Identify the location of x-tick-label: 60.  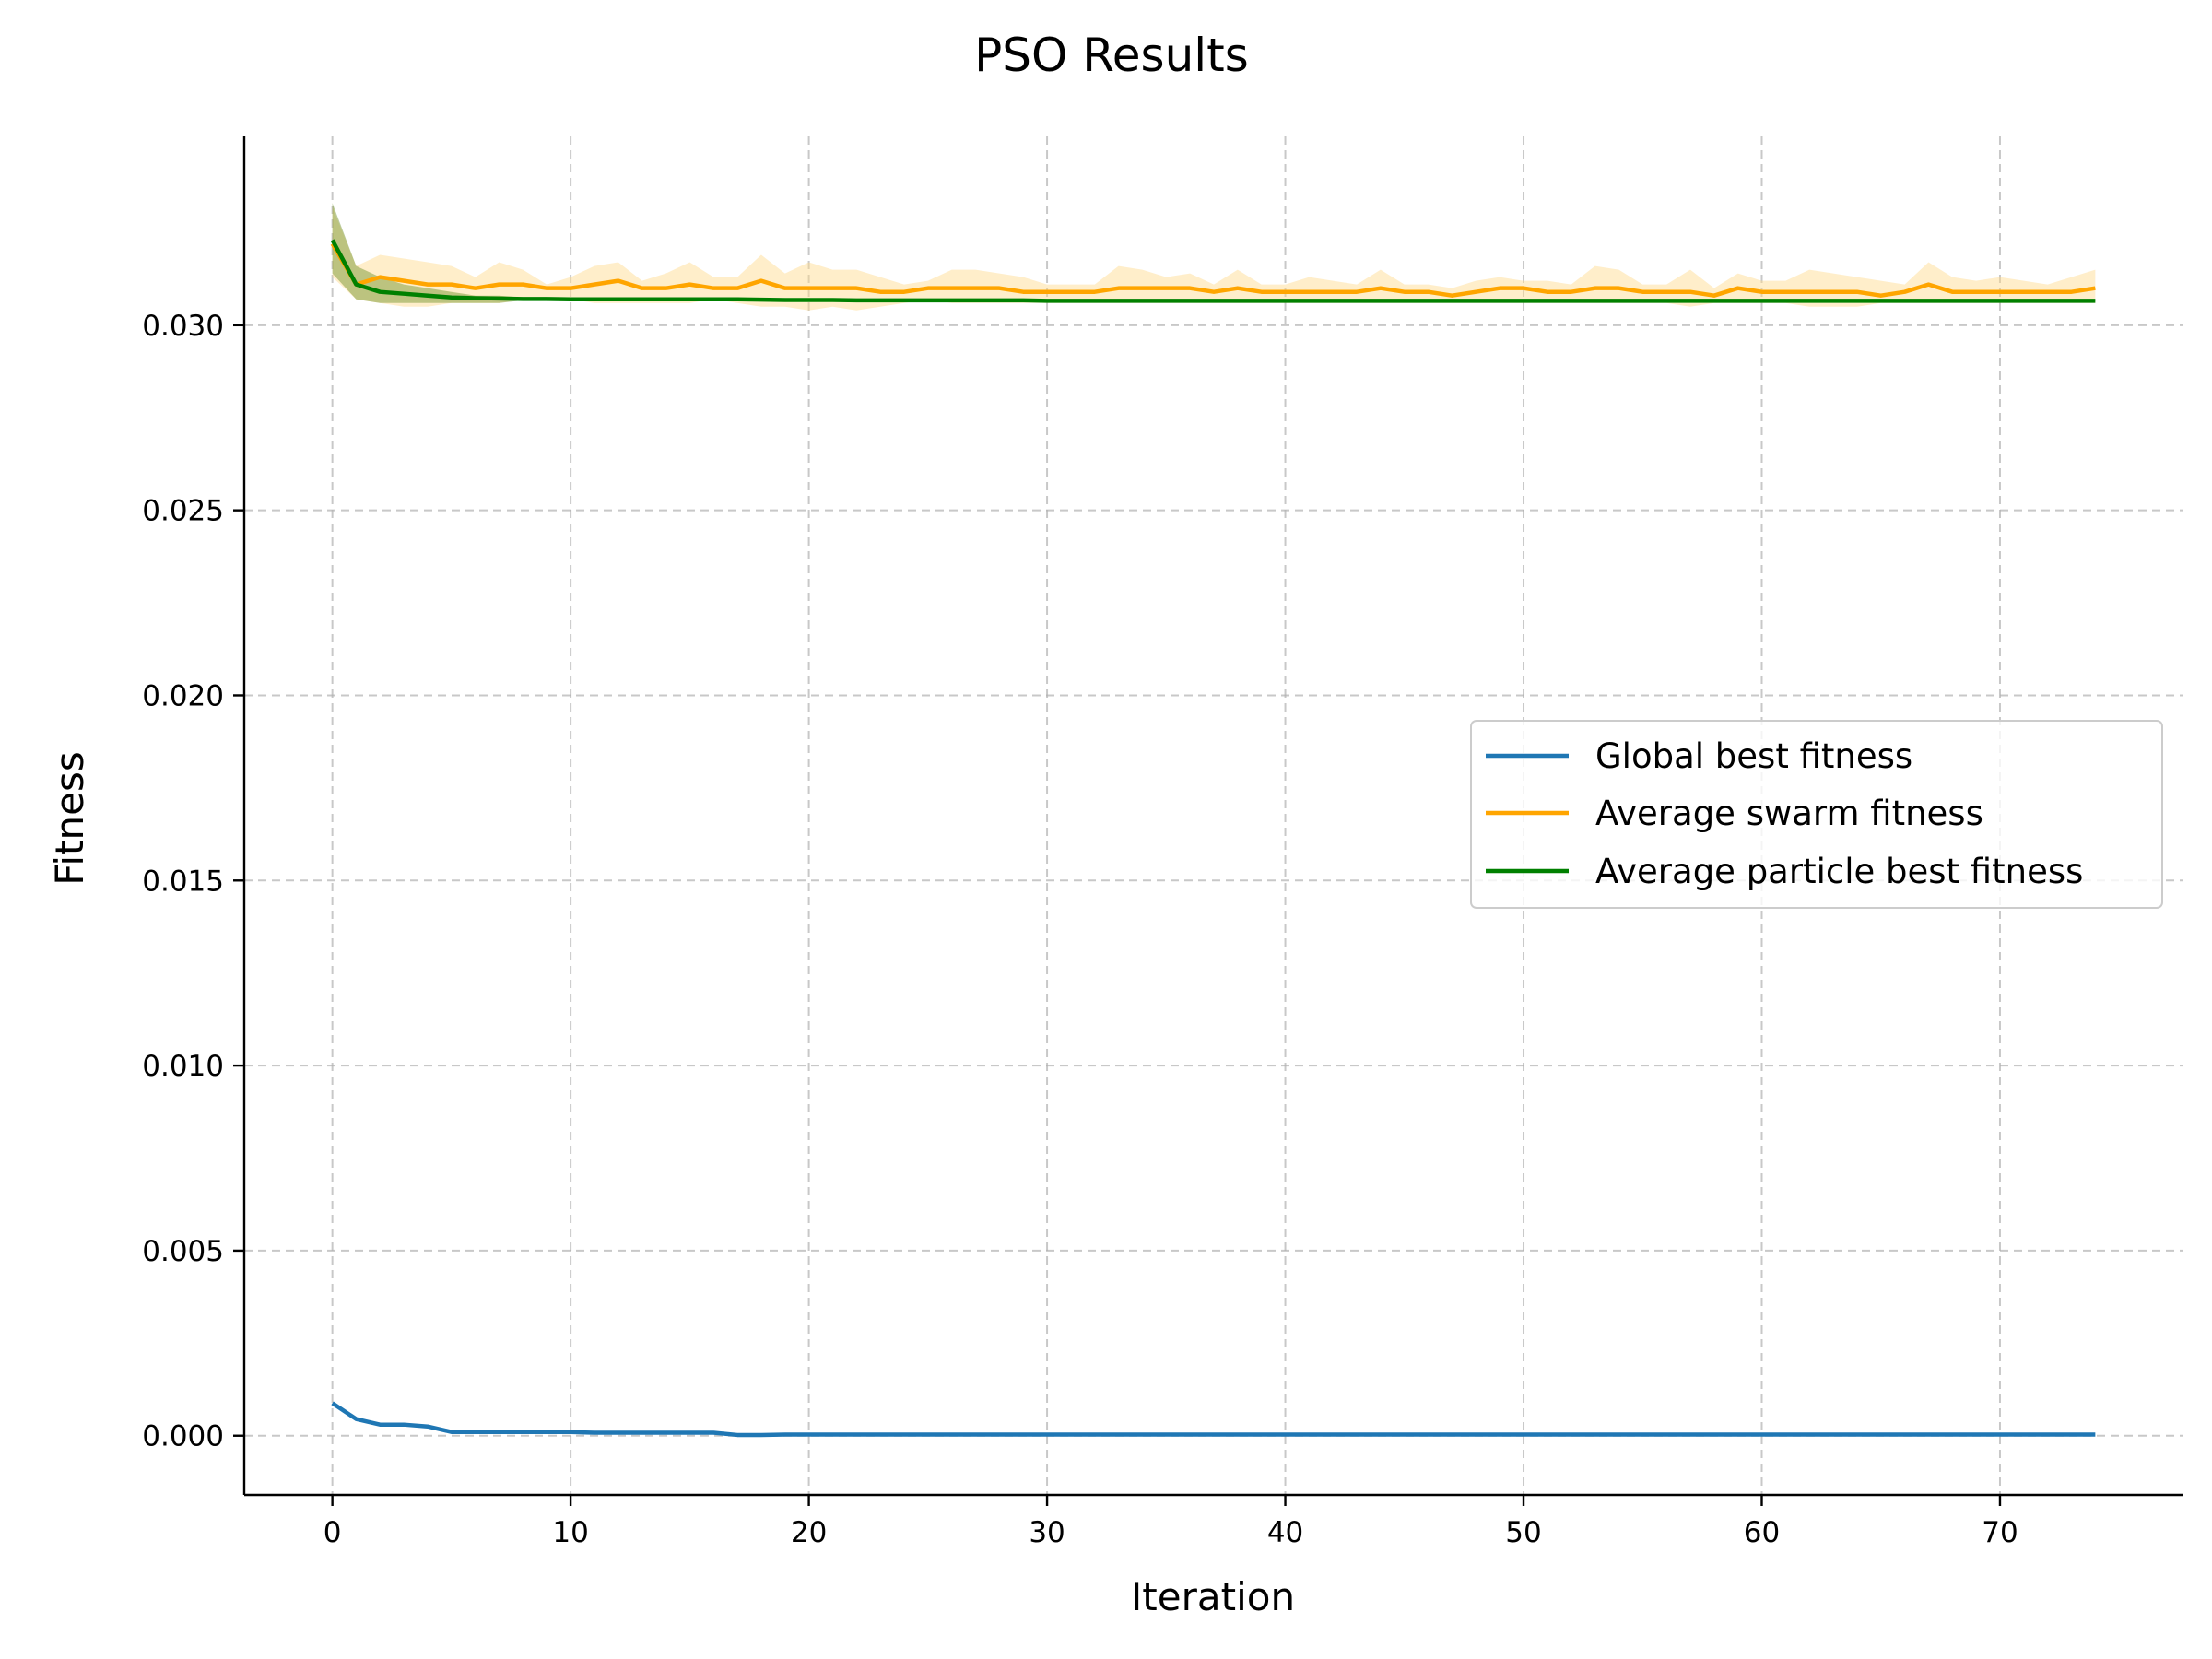
(1762, 1532).